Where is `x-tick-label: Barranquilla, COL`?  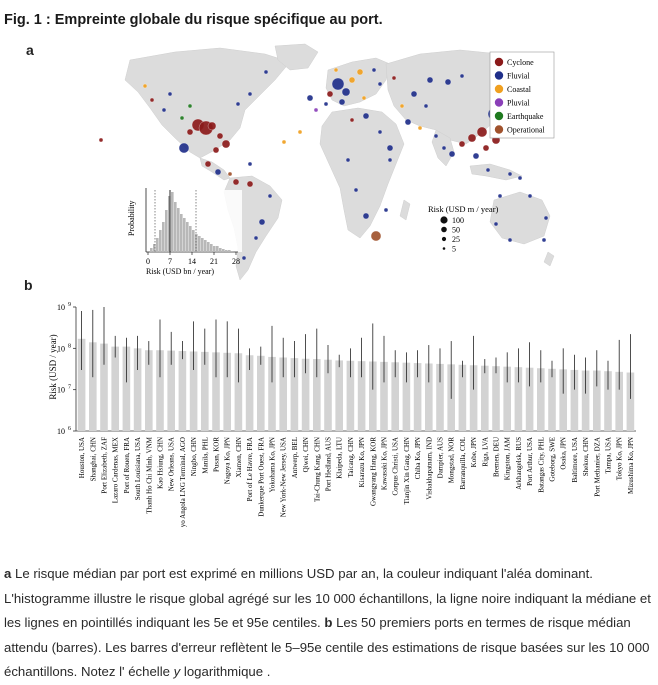 x-tick-label: Barranquilla, COL is located at coordinates (463, 463).